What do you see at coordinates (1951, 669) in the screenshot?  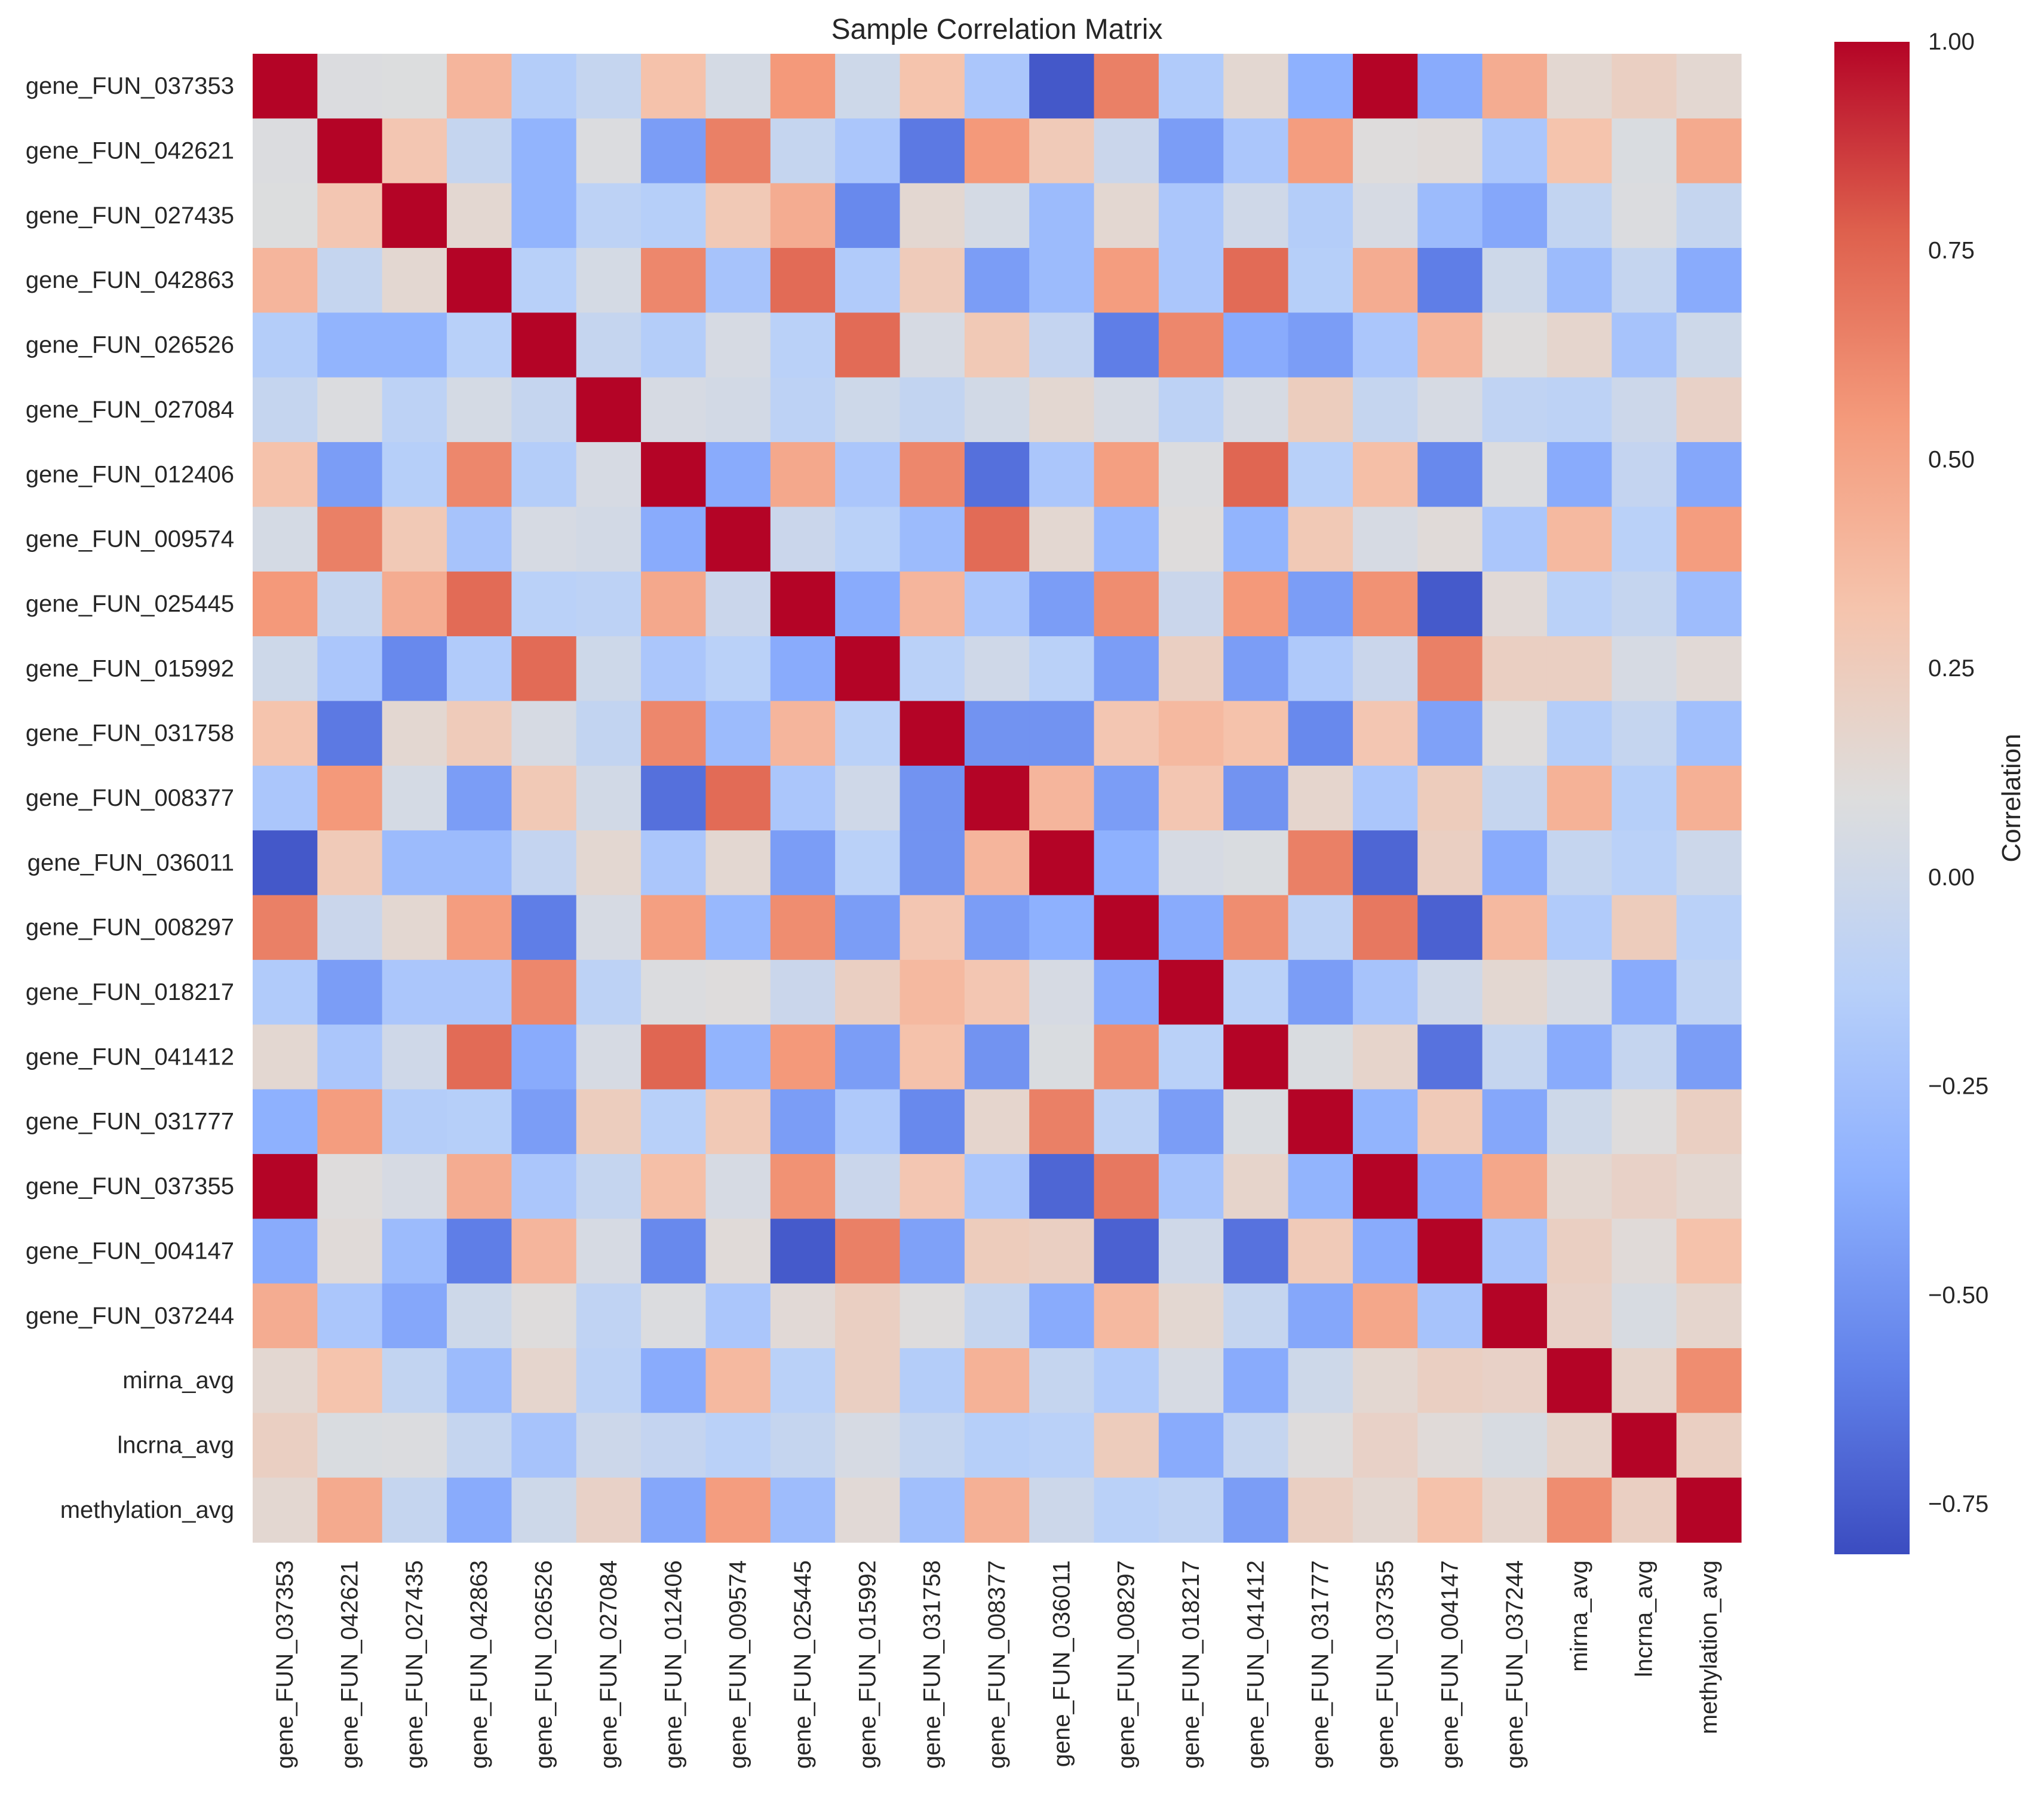 I see `colorbar-tick-label: 0.25` at bounding box center [1951, 669].